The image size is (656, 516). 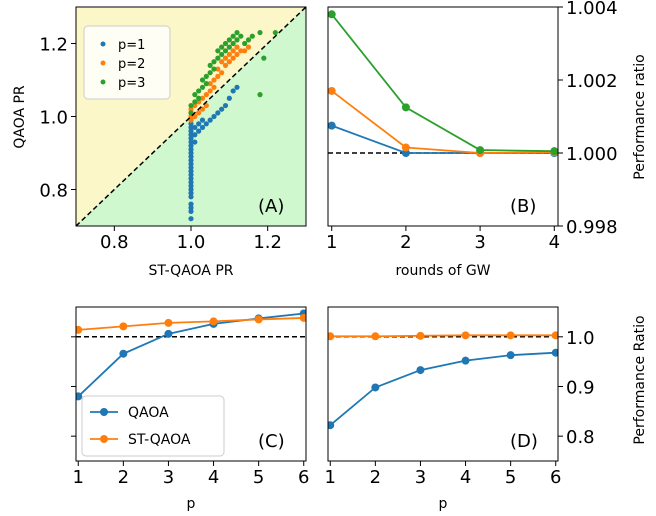 What do you see at coordinates (303, 477) in the screenshot?
I see `panel-c-xtick-label: 6` at bounding box center [303, 477].